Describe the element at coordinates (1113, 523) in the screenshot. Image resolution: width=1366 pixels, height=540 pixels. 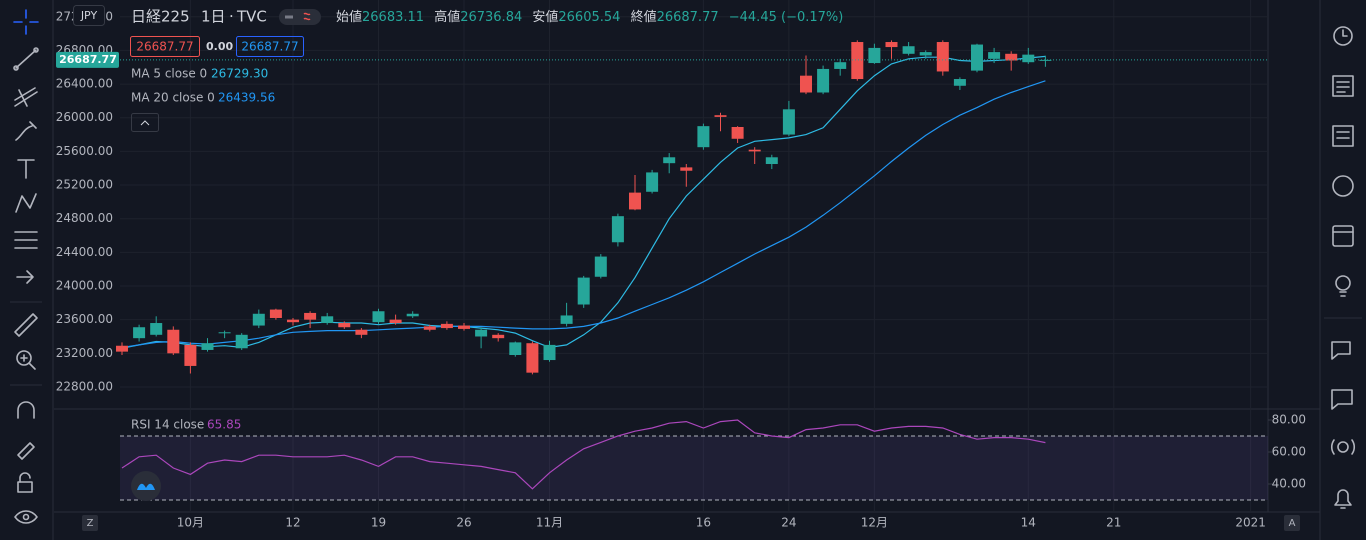
I see `x-tick-label: 21` at that location.